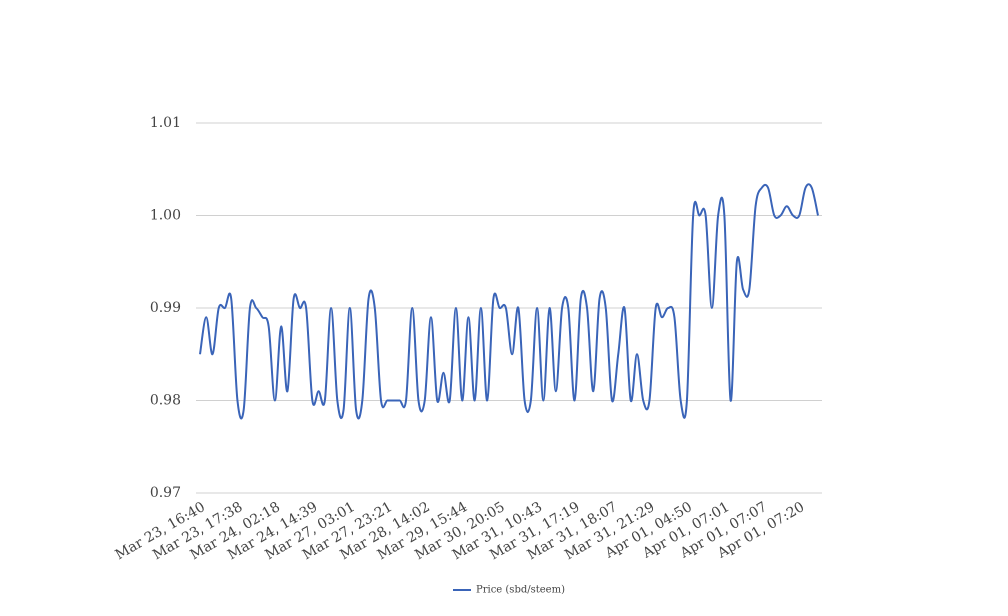 The width and height of the screenshot is (1008, 616). What do you see at coordinates (165, 123) in the screenshot?
I see `y-tick-label: 1.01` at bounding box center [165, 123].